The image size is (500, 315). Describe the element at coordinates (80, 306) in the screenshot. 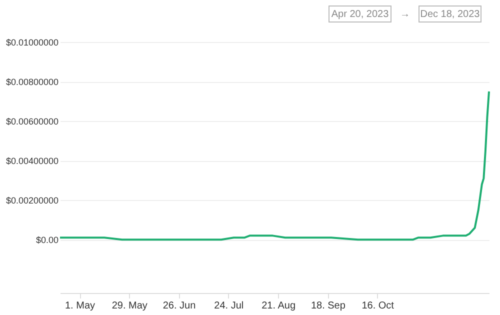

I see `x-tick-label: 1. May` at that location.